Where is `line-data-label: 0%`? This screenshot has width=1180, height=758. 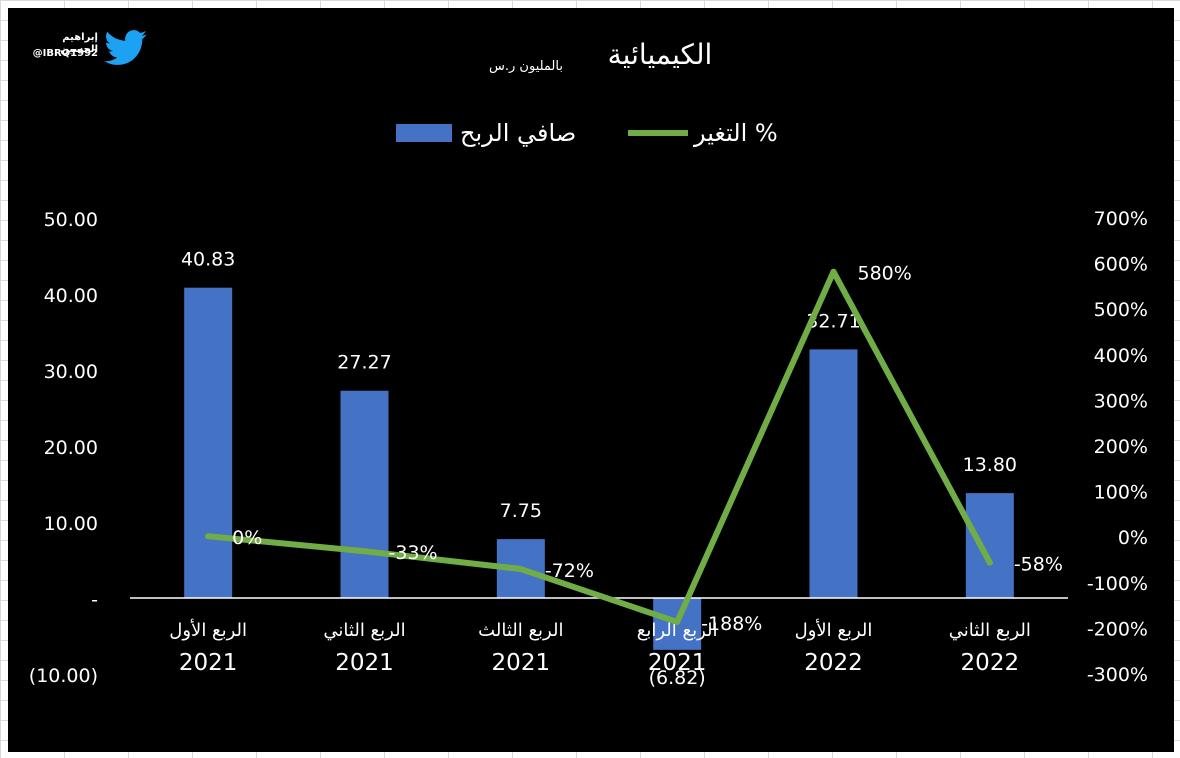 line-data-label: 0% is located at coordinates (247, 538).